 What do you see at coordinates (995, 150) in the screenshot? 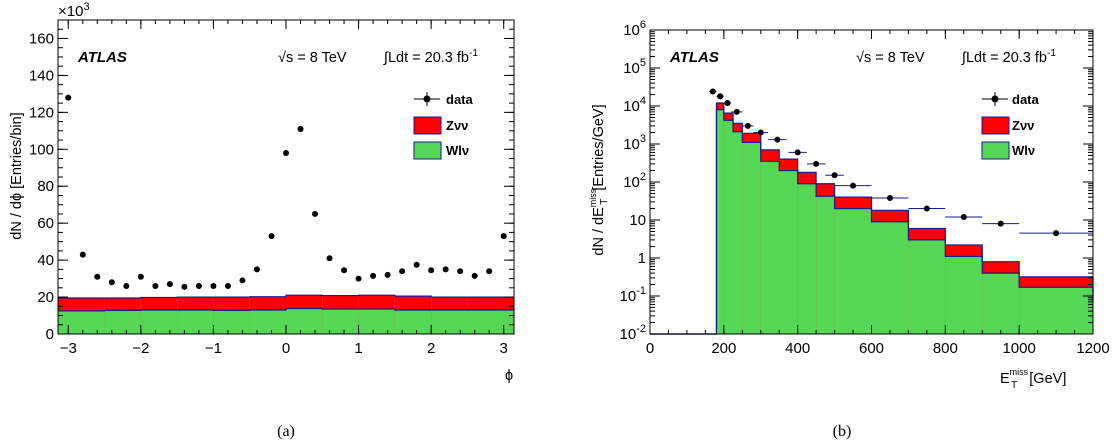
I see `b-legend-wln-swatch` at bounding box center [995, 150].